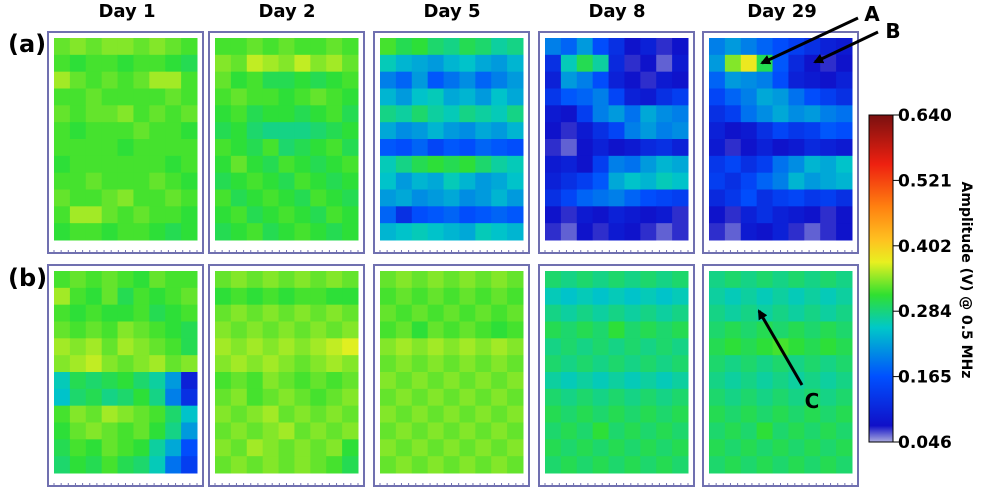  Describe the element at coordinates (846, 47) in the screenshot. I see `arrow-b` at that location.